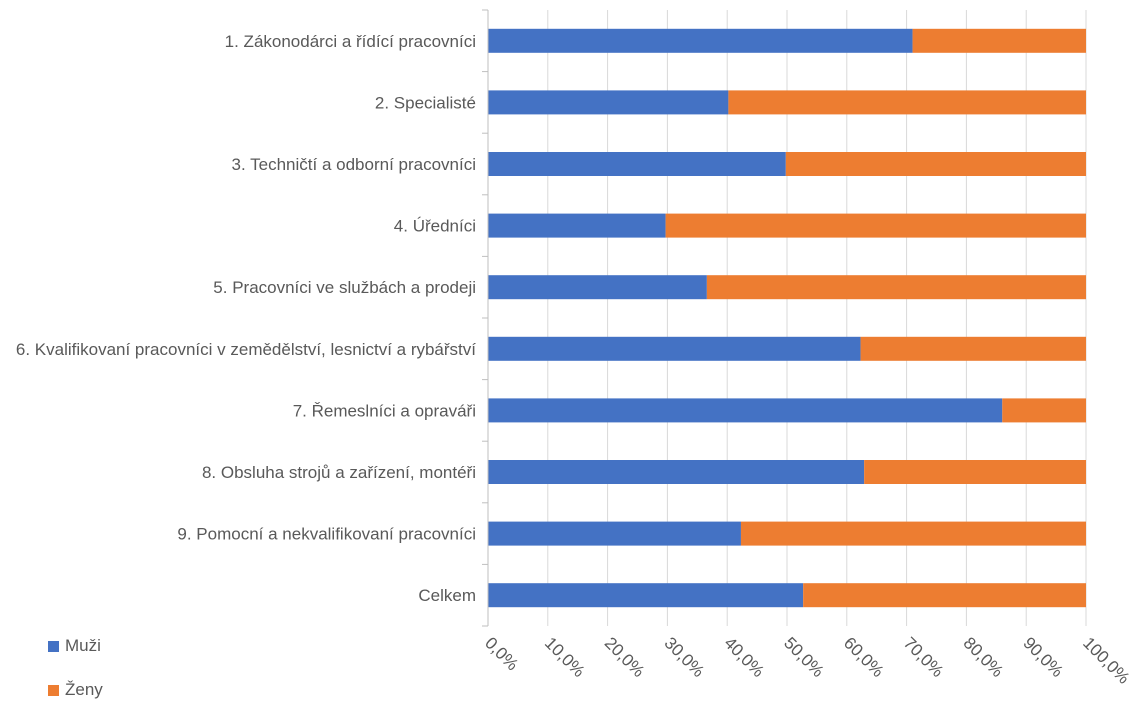 Image resolution: width=1142 pixels, height=724 pixels. I want to click on x-tick-label: 0,0%, so click(501, 653).